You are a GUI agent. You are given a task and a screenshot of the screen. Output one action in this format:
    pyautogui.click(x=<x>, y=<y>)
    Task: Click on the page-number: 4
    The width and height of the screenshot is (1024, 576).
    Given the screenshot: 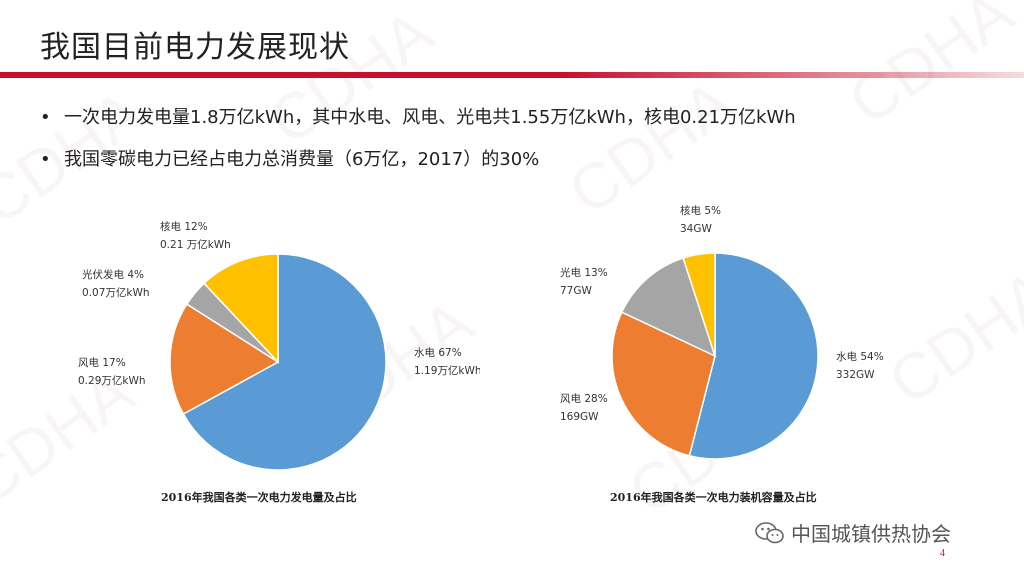 What is the action you would take?
    pyautogui.click(x=942, y=553)
    